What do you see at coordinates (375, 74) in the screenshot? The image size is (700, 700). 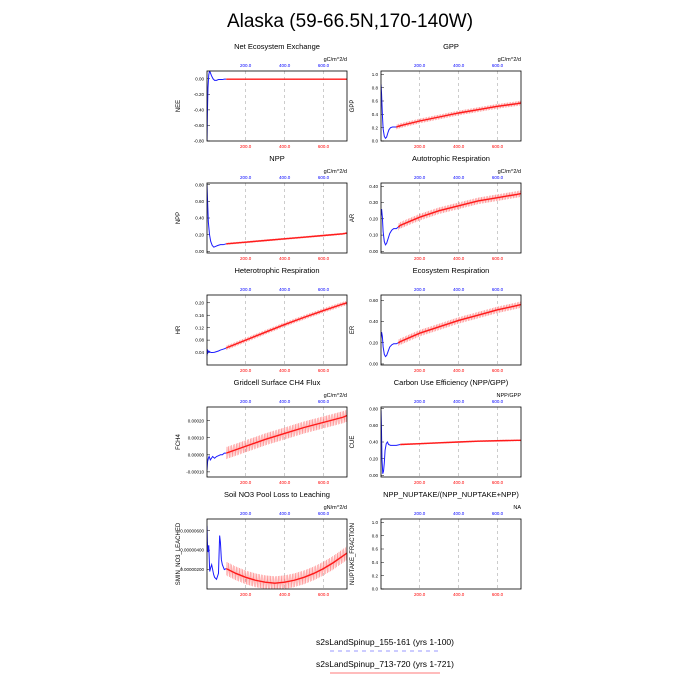 I see `y-tick-label: 1.0` at bounding box center [375, 74].